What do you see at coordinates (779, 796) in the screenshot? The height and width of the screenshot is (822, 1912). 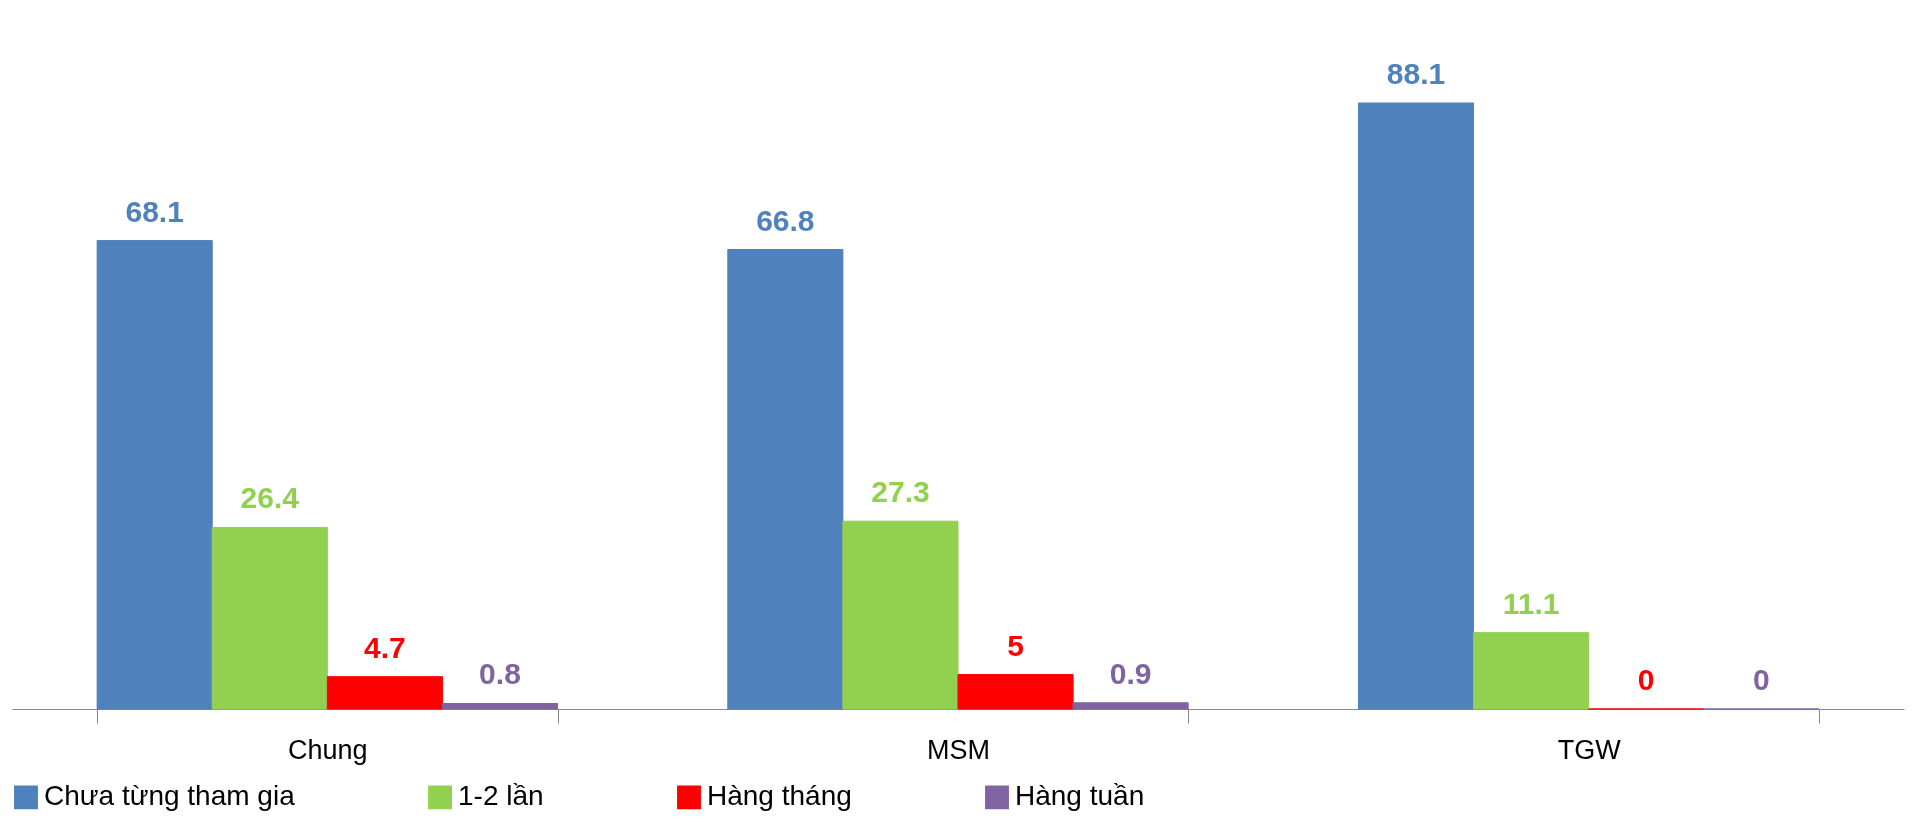 I see `legend-label: Hàng tháng` at bounding box center [779, 796].